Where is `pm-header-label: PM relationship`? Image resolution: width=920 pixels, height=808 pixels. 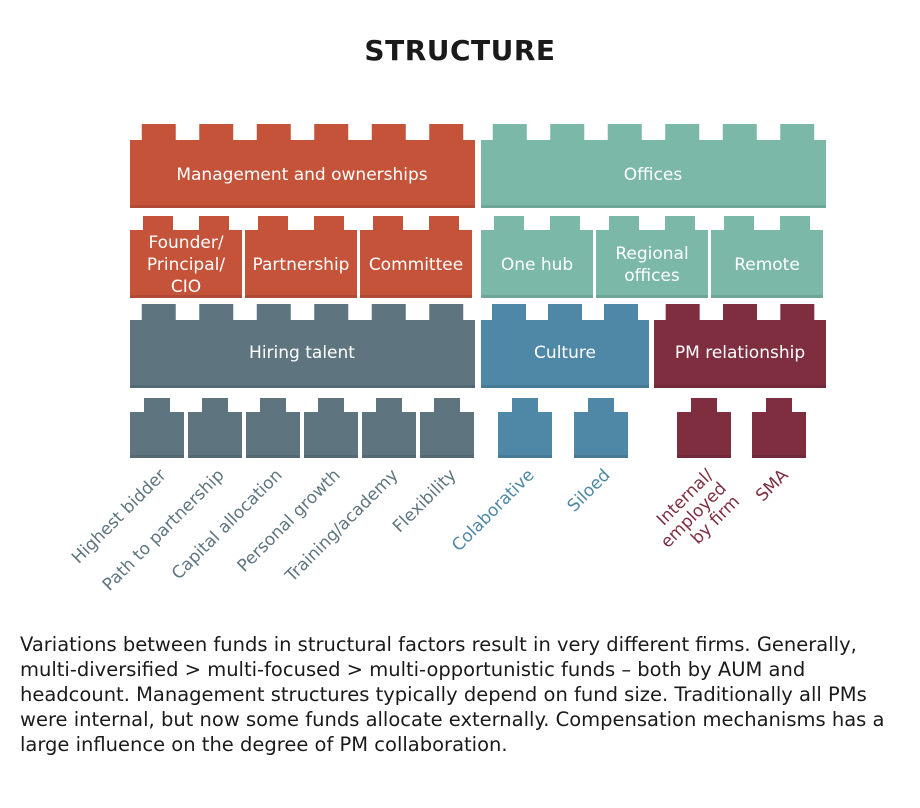
pm-header-label: PM relationship is located at coordinates (740, 353).